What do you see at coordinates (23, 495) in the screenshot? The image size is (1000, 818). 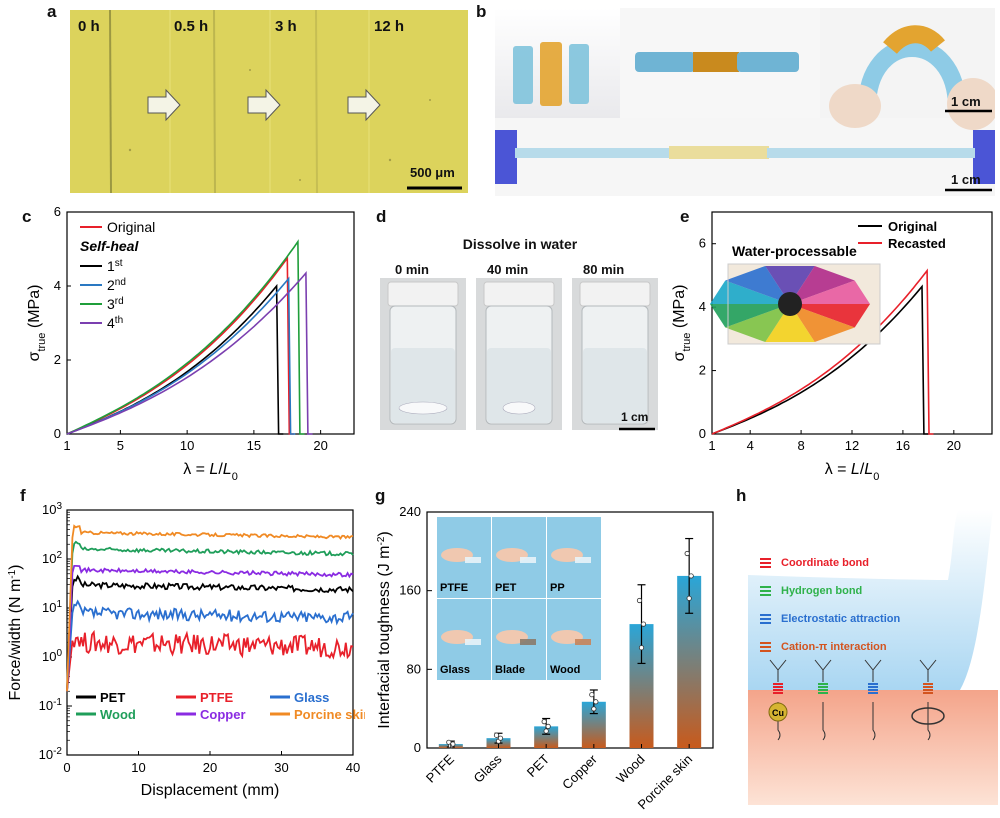 I see `panel-label-f: f` at bounding box center [23, 495].